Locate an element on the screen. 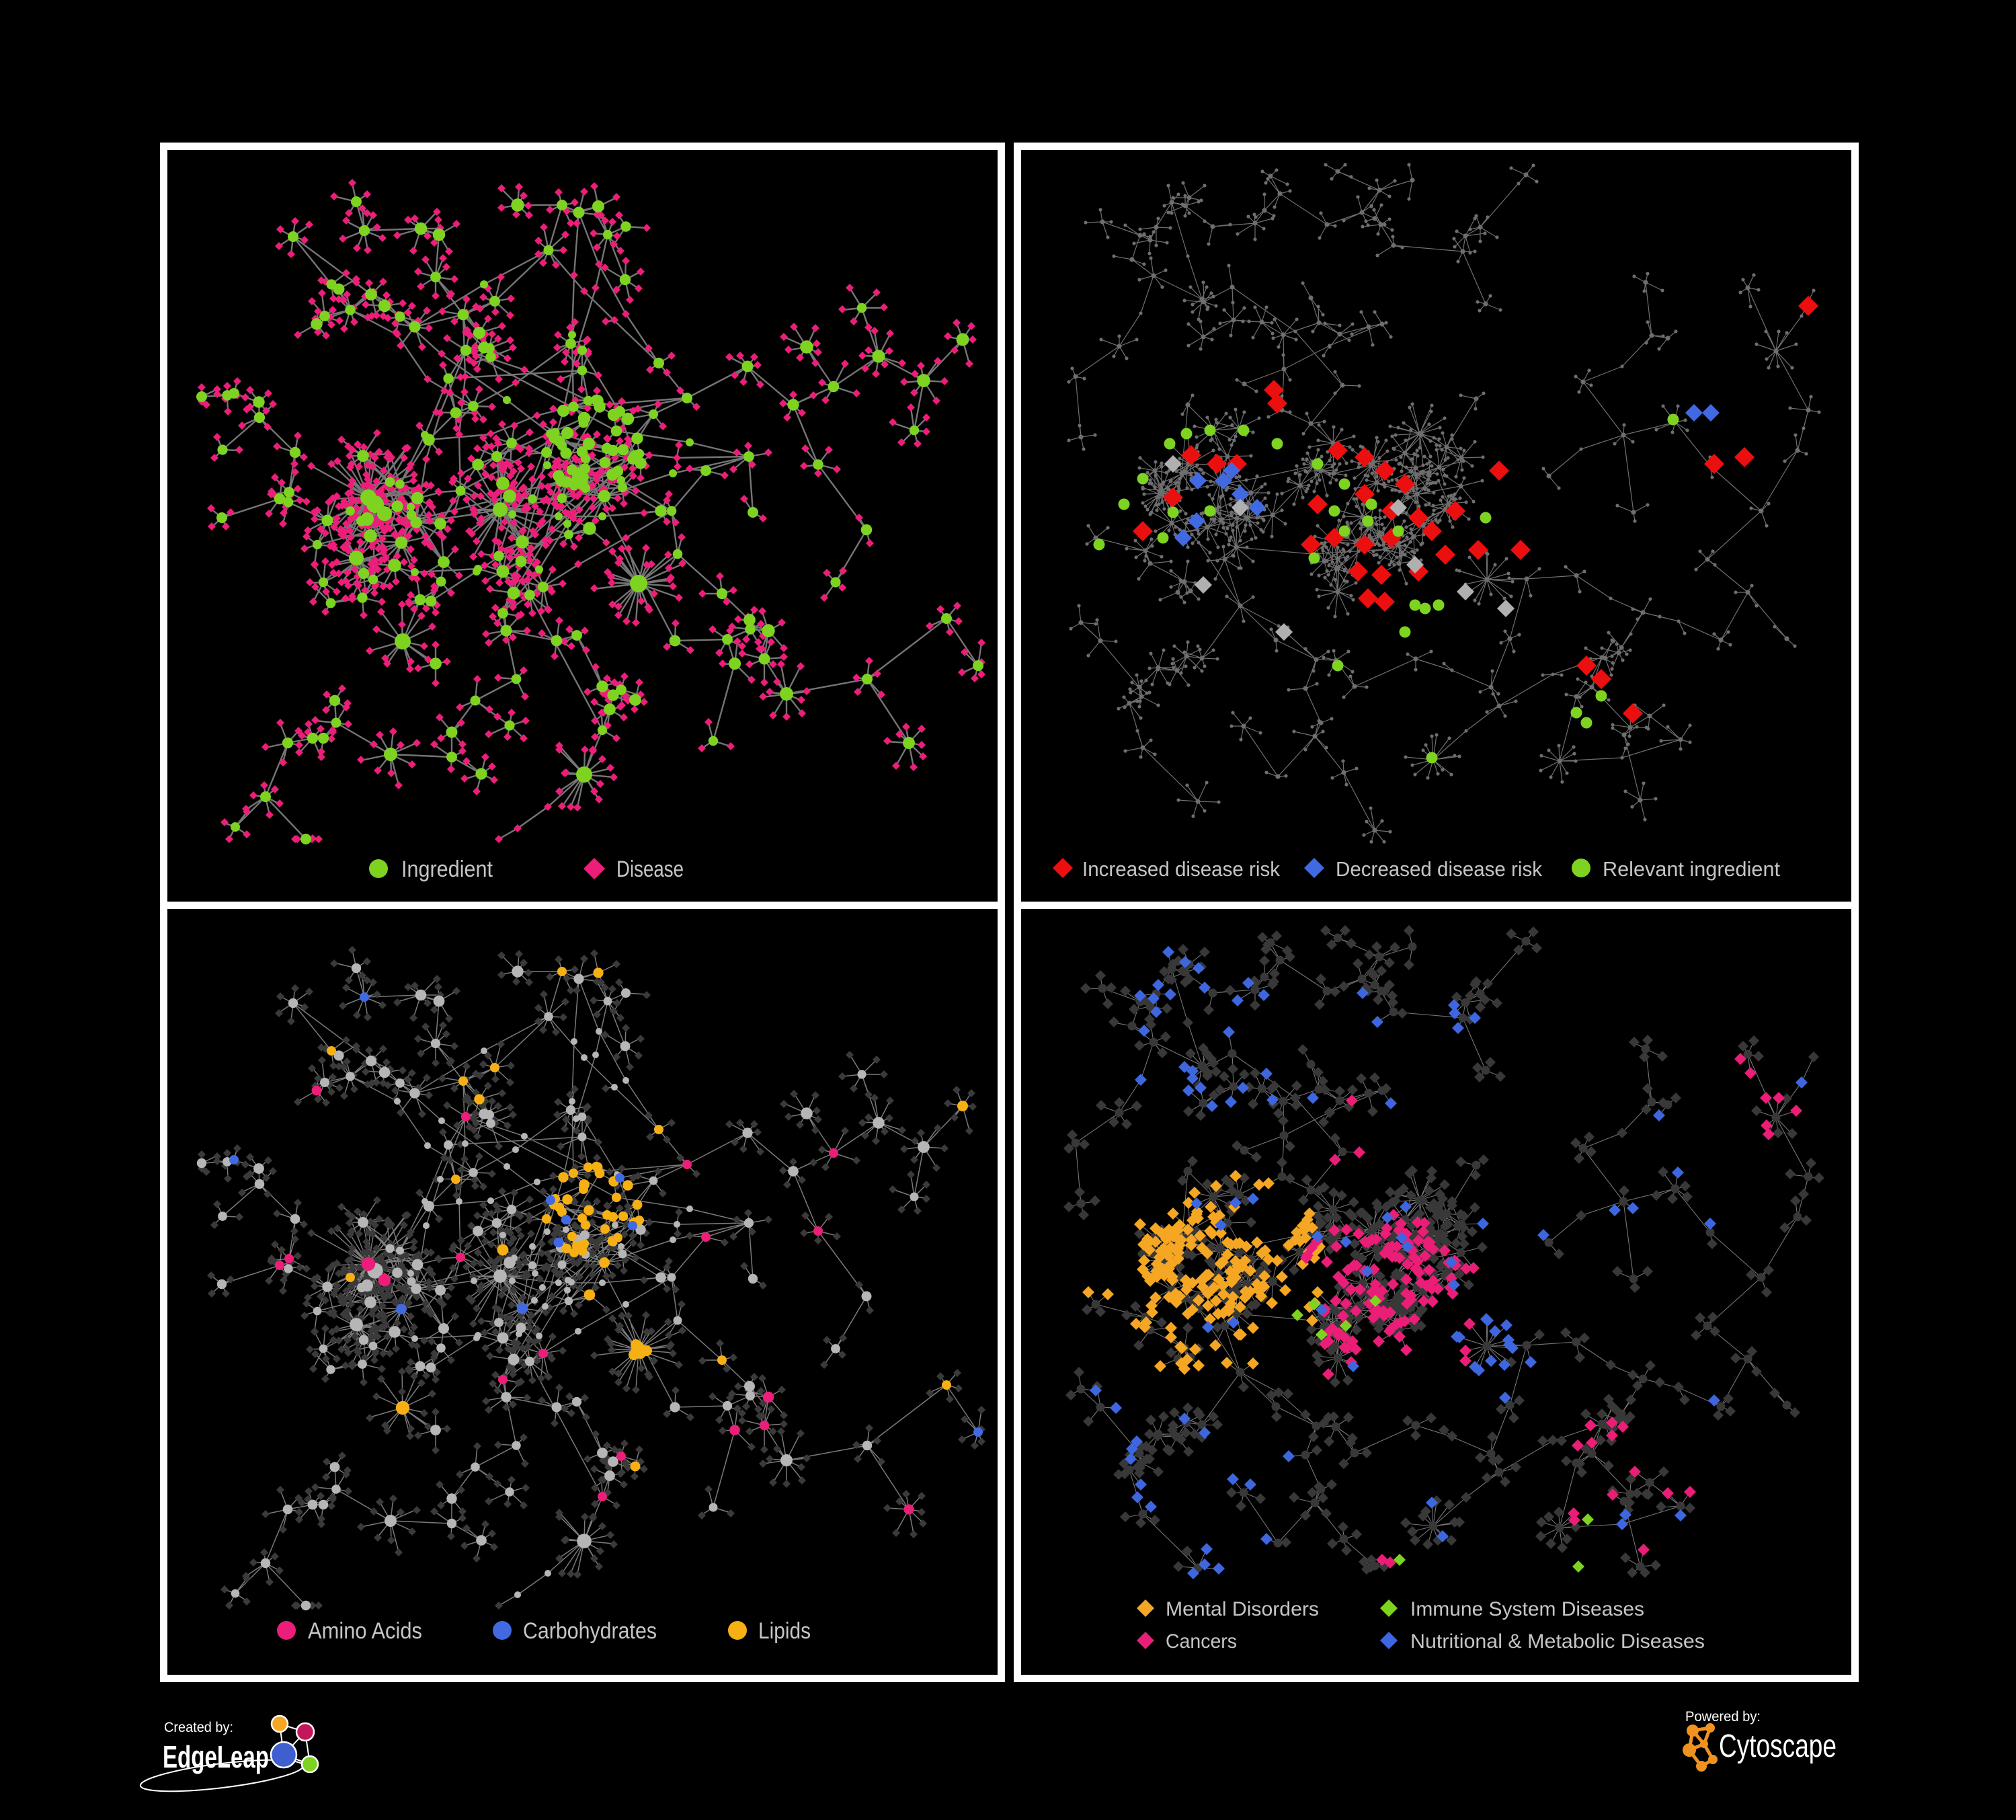 This screenshot has width=2016, height=1820. svg-text: Mental Disorders is located at coordinates (1242, 1609).